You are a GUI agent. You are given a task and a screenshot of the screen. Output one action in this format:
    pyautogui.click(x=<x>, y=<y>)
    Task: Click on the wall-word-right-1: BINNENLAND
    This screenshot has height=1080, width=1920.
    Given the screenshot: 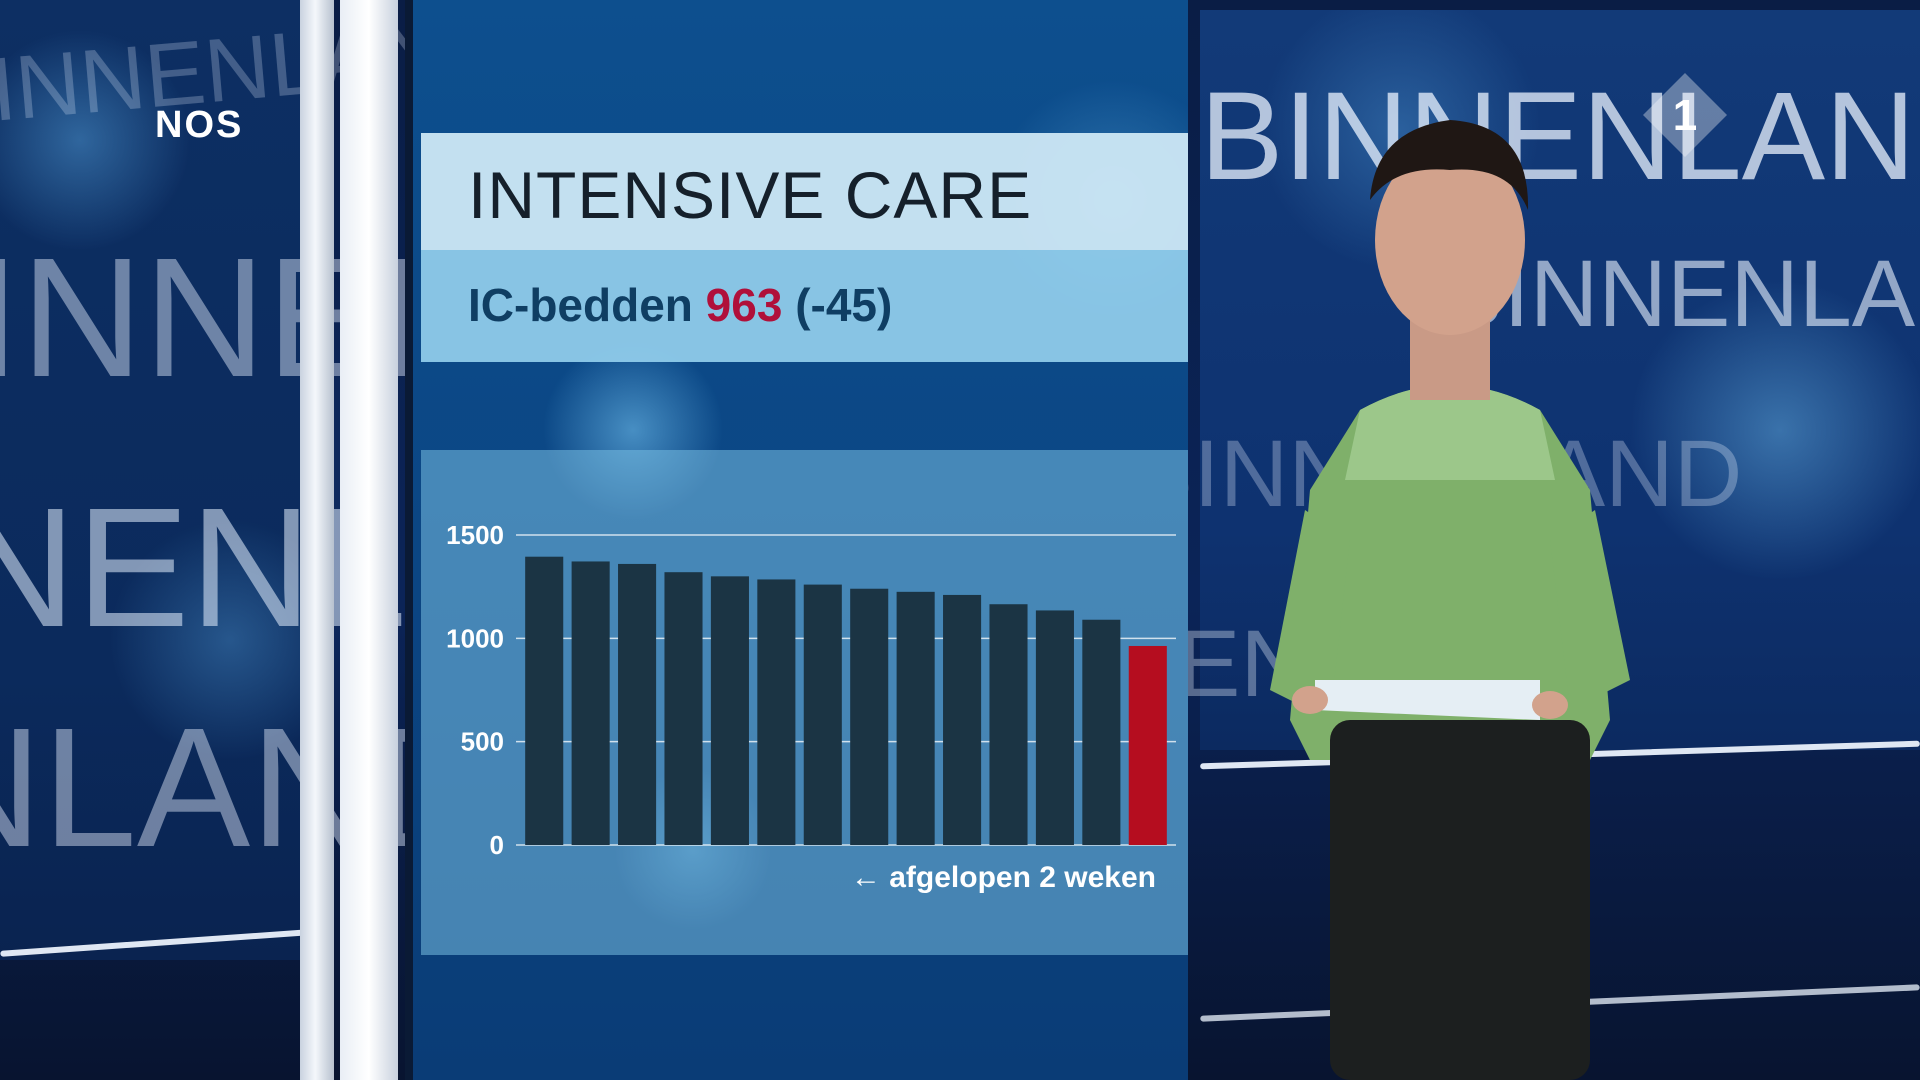 What is the action you would take?
    pyautogui.click(x=1560, y=136)
    